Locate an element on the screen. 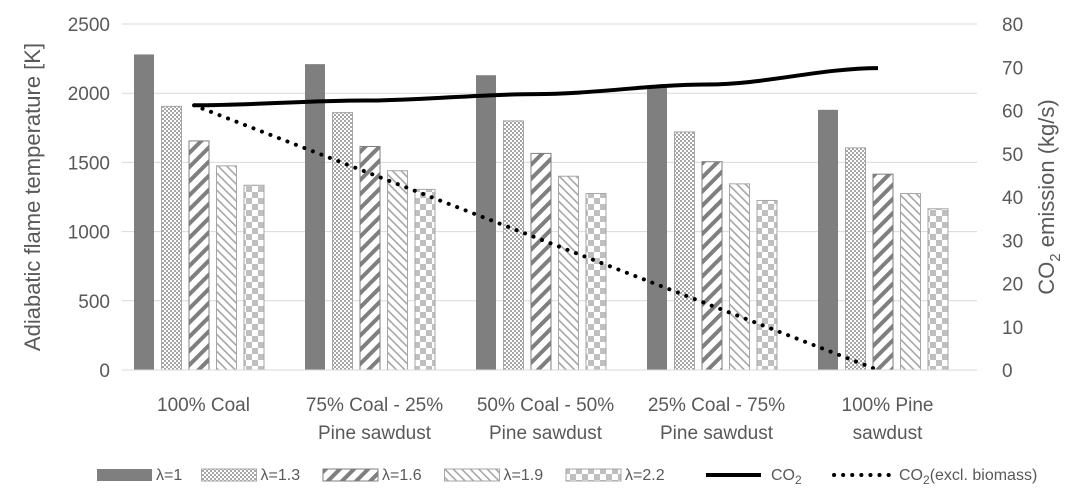 The width and height of the screenshot is (1069, 491). x-tick-label: sawdust is located at coordinates (888, 433).